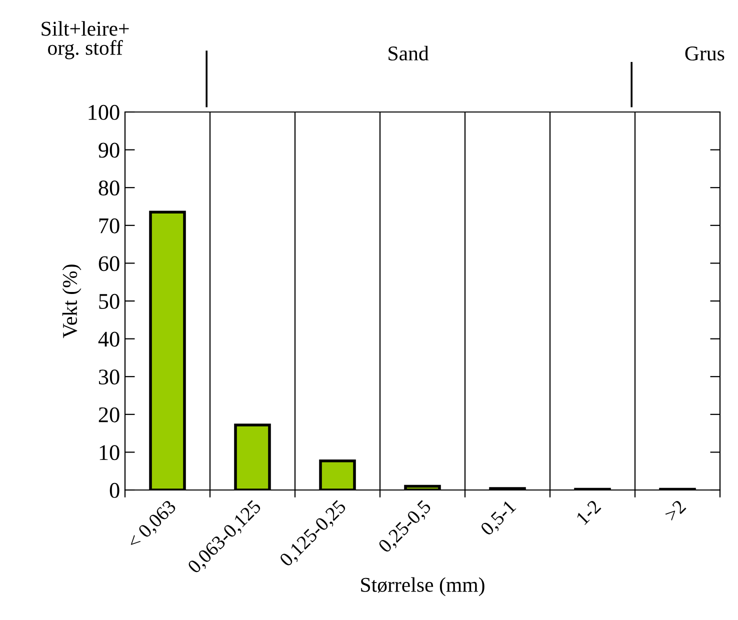  What do you see at coordinates (109, 414) in the screenshot?
I see `y-tick-label: 20` at bounding box center [109, 414].